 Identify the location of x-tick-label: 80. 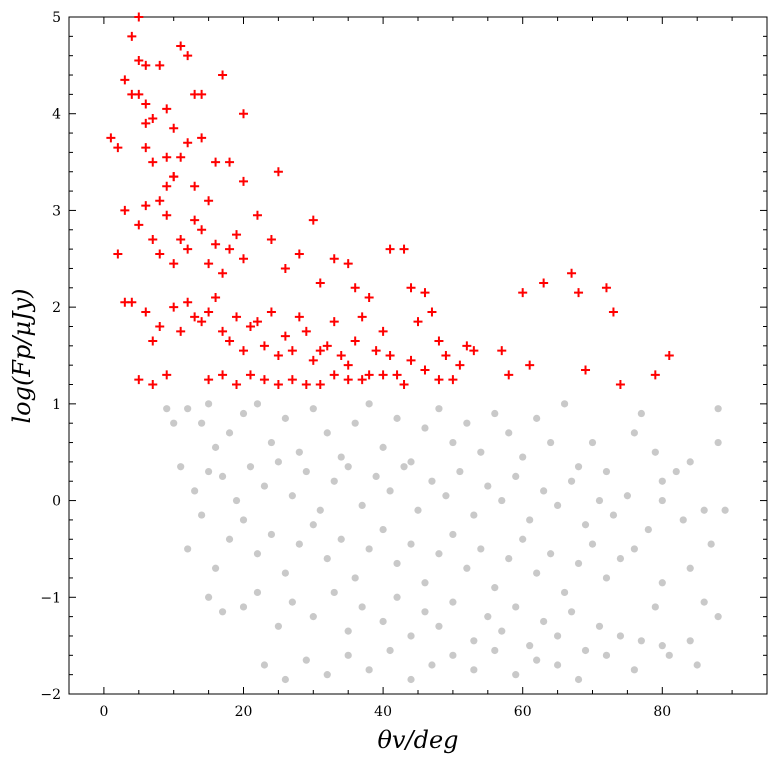
(662, 712).